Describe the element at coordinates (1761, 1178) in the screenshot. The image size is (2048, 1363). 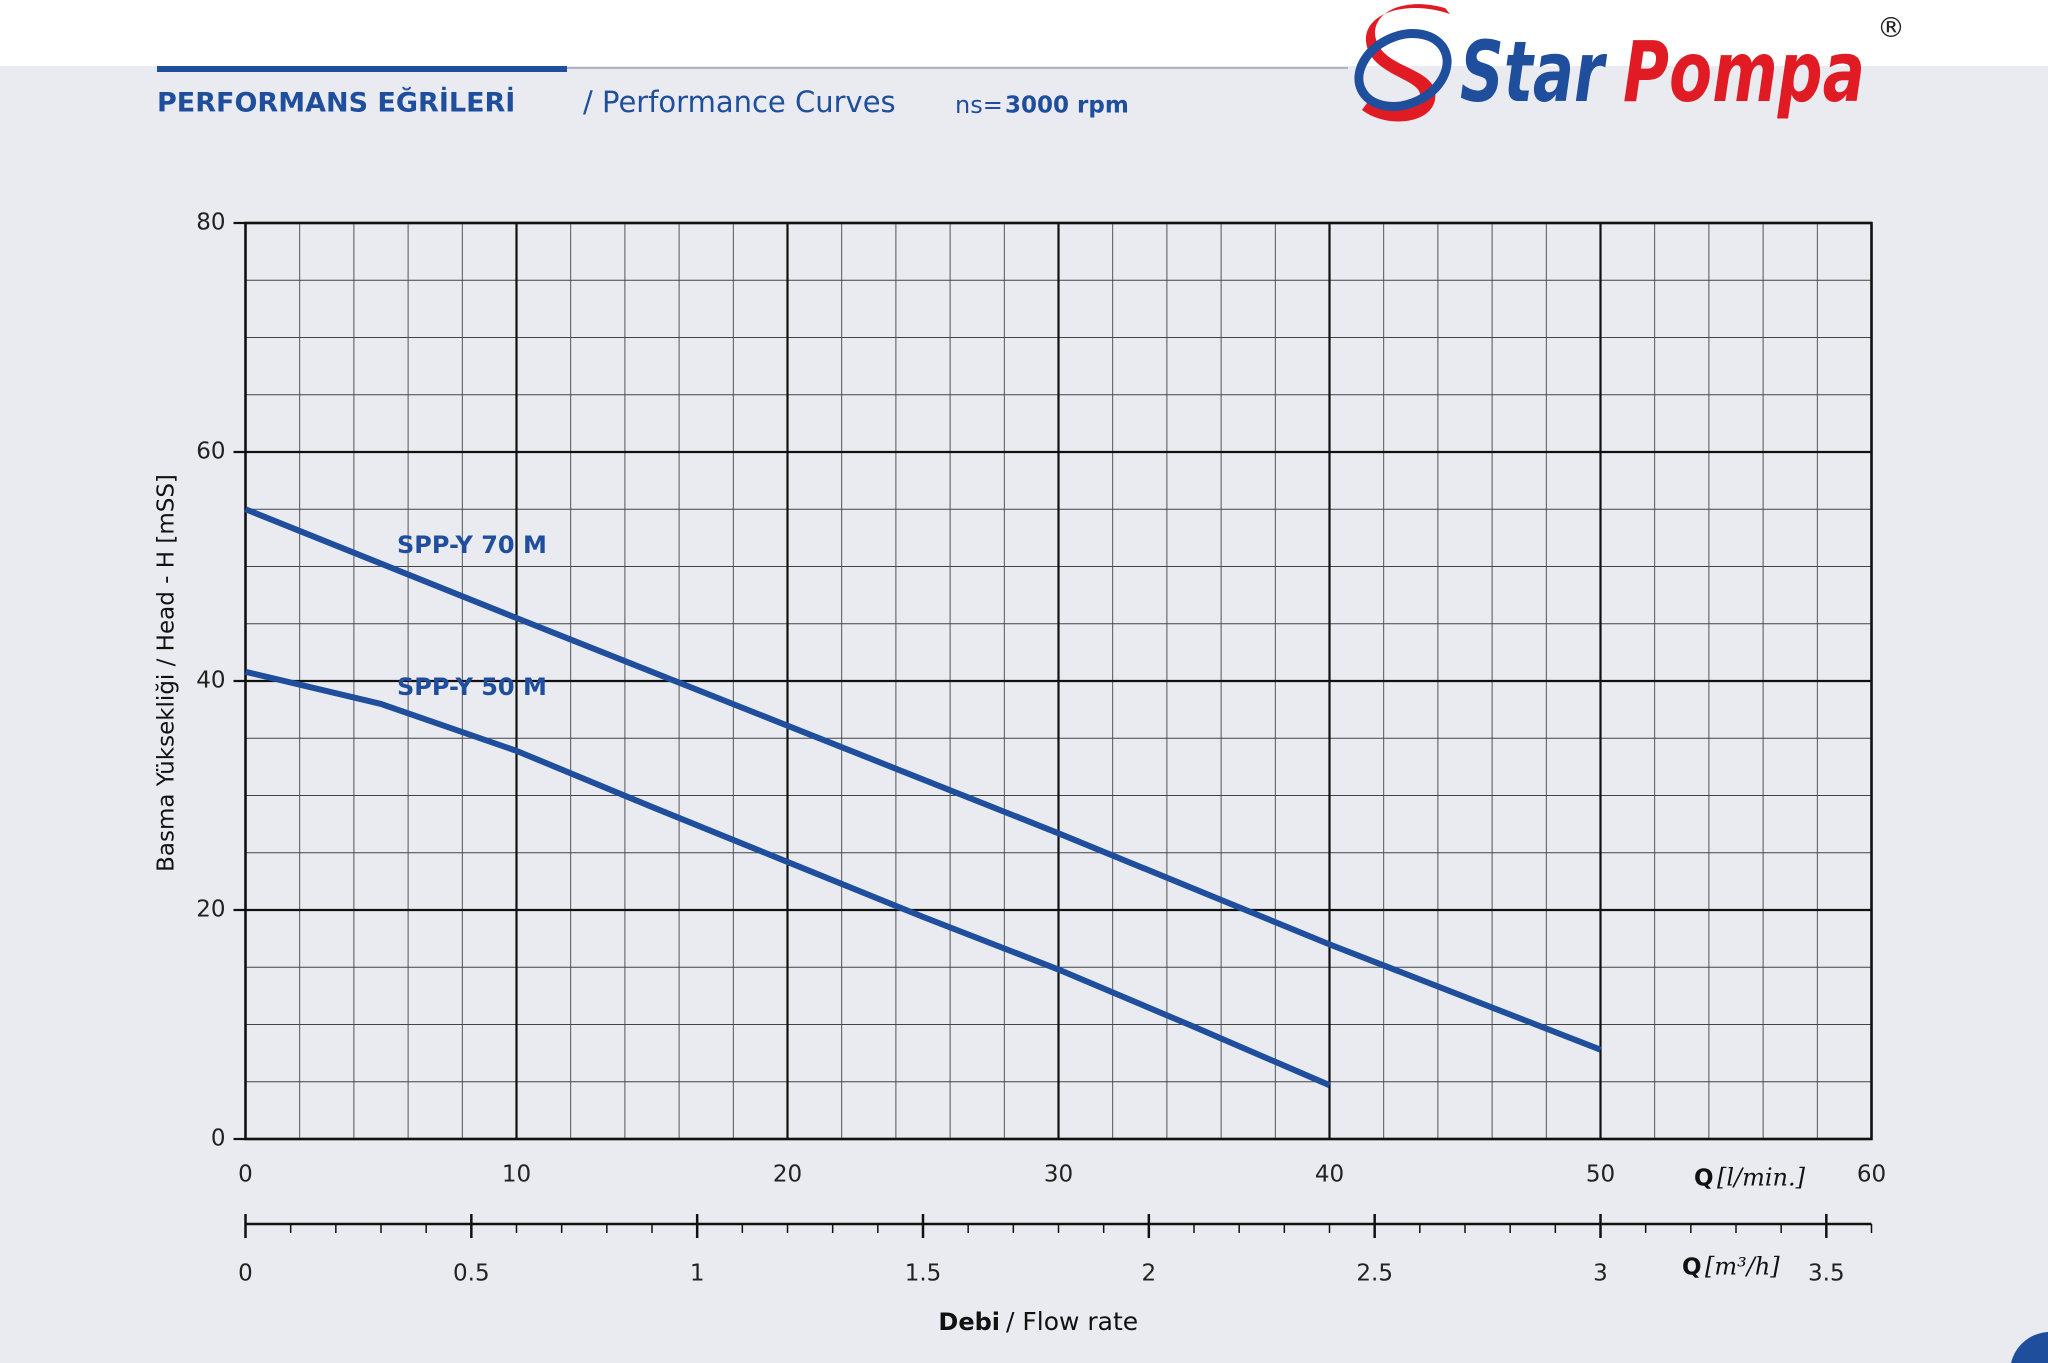
I see `x-axis-unit: [l/min.]` at that location.